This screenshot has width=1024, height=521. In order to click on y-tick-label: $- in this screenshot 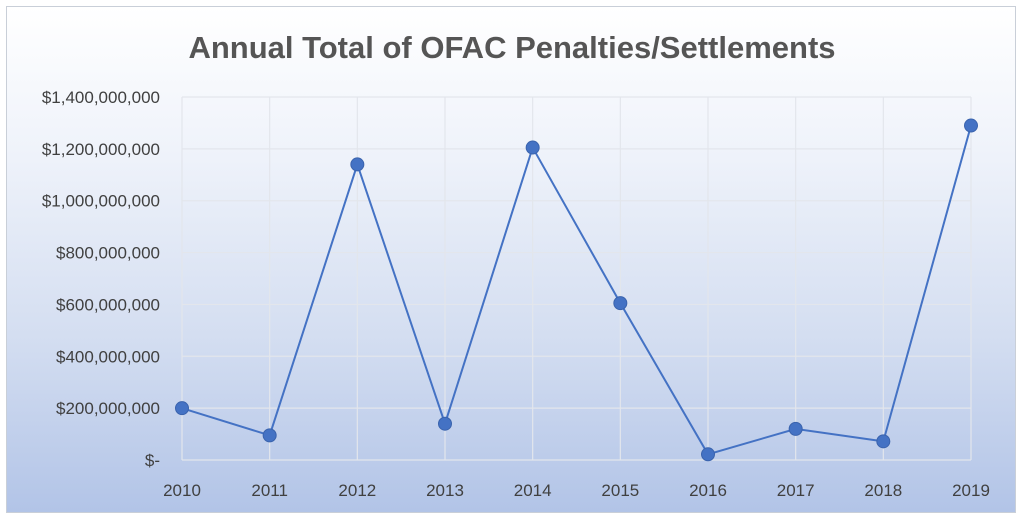, I will do `click(152, 460)`.